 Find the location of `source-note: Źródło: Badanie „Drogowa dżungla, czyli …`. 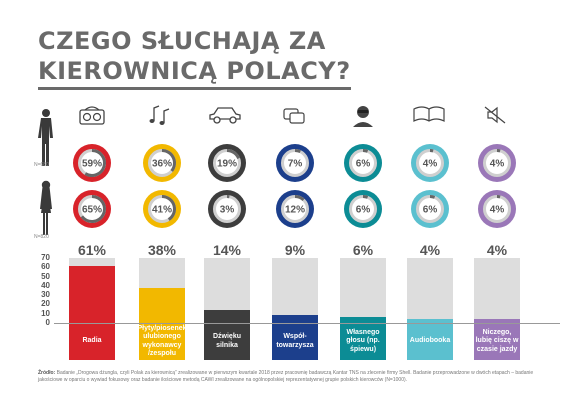

source-note: Źródło: Badanie „Drogowa dżungla, czyli … is located at coordinates (290, 377).